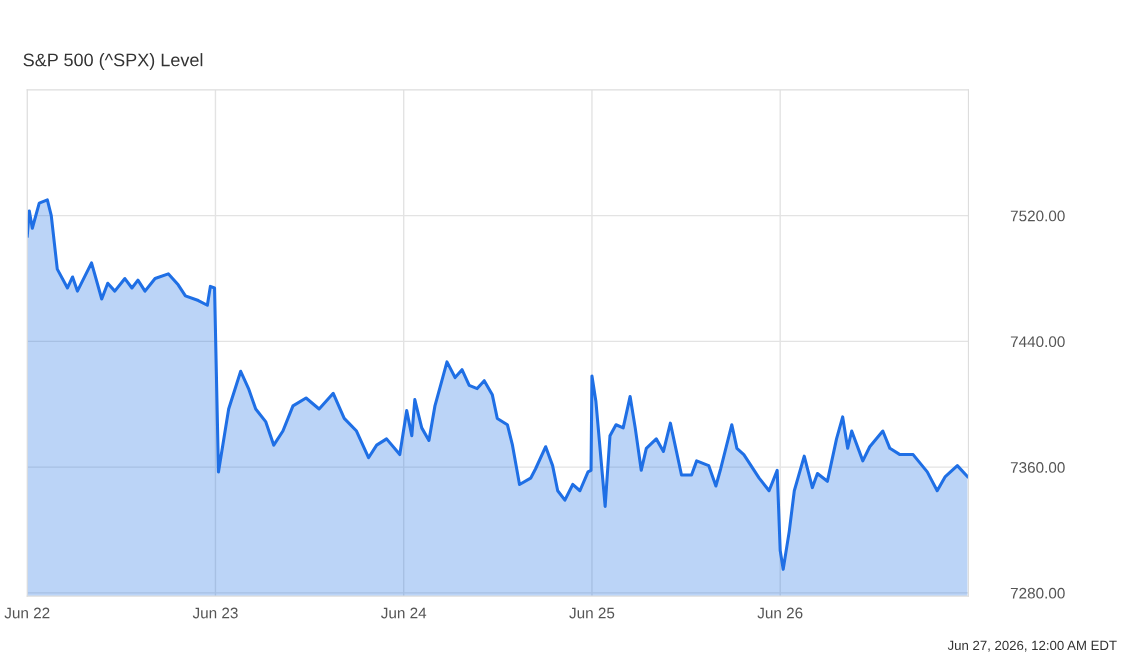 Image resolution: width=1134 pixels, height=666 pixels. Describe the element at coordinates (1032, 646) in the screenshot. I see `text: Jun 27, 2026, 12:00 AM EDT` at that location.